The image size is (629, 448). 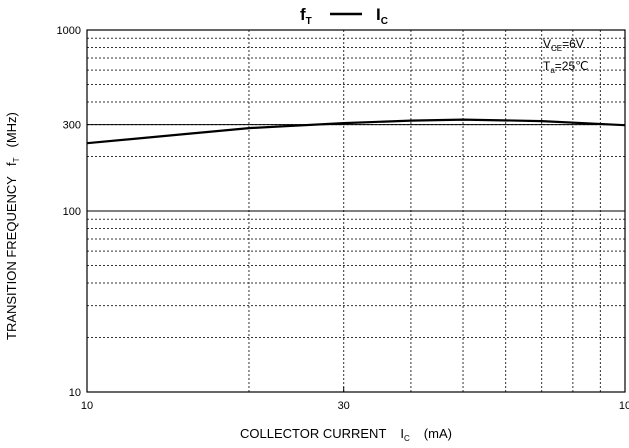 I want to click on annotation: Ta=25℃, so click(x=566, y=67).